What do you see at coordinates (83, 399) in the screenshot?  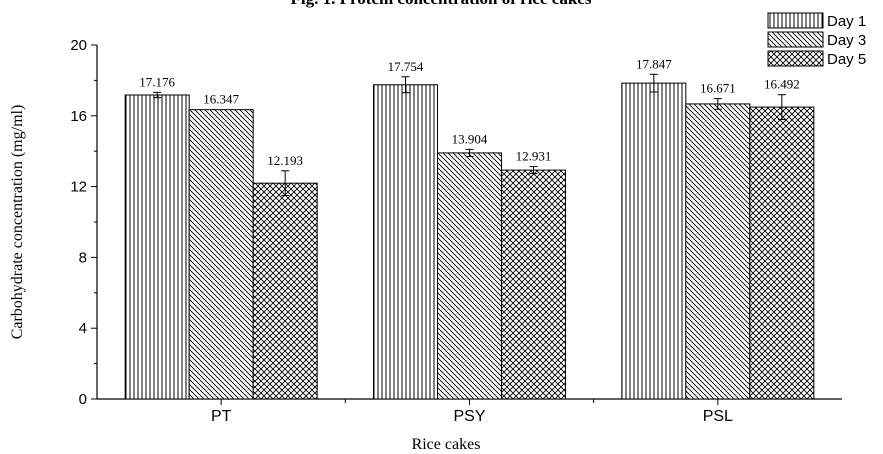 I see `y-tick-label: 0` at bounding box center [83, 399].